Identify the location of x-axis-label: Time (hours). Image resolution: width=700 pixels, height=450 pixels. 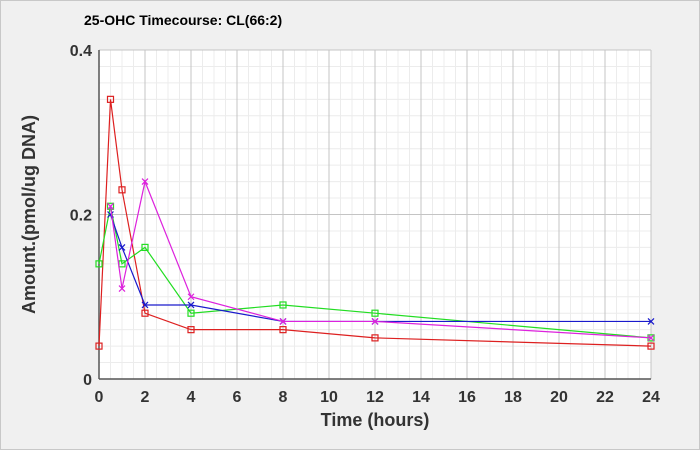
(375, 420).